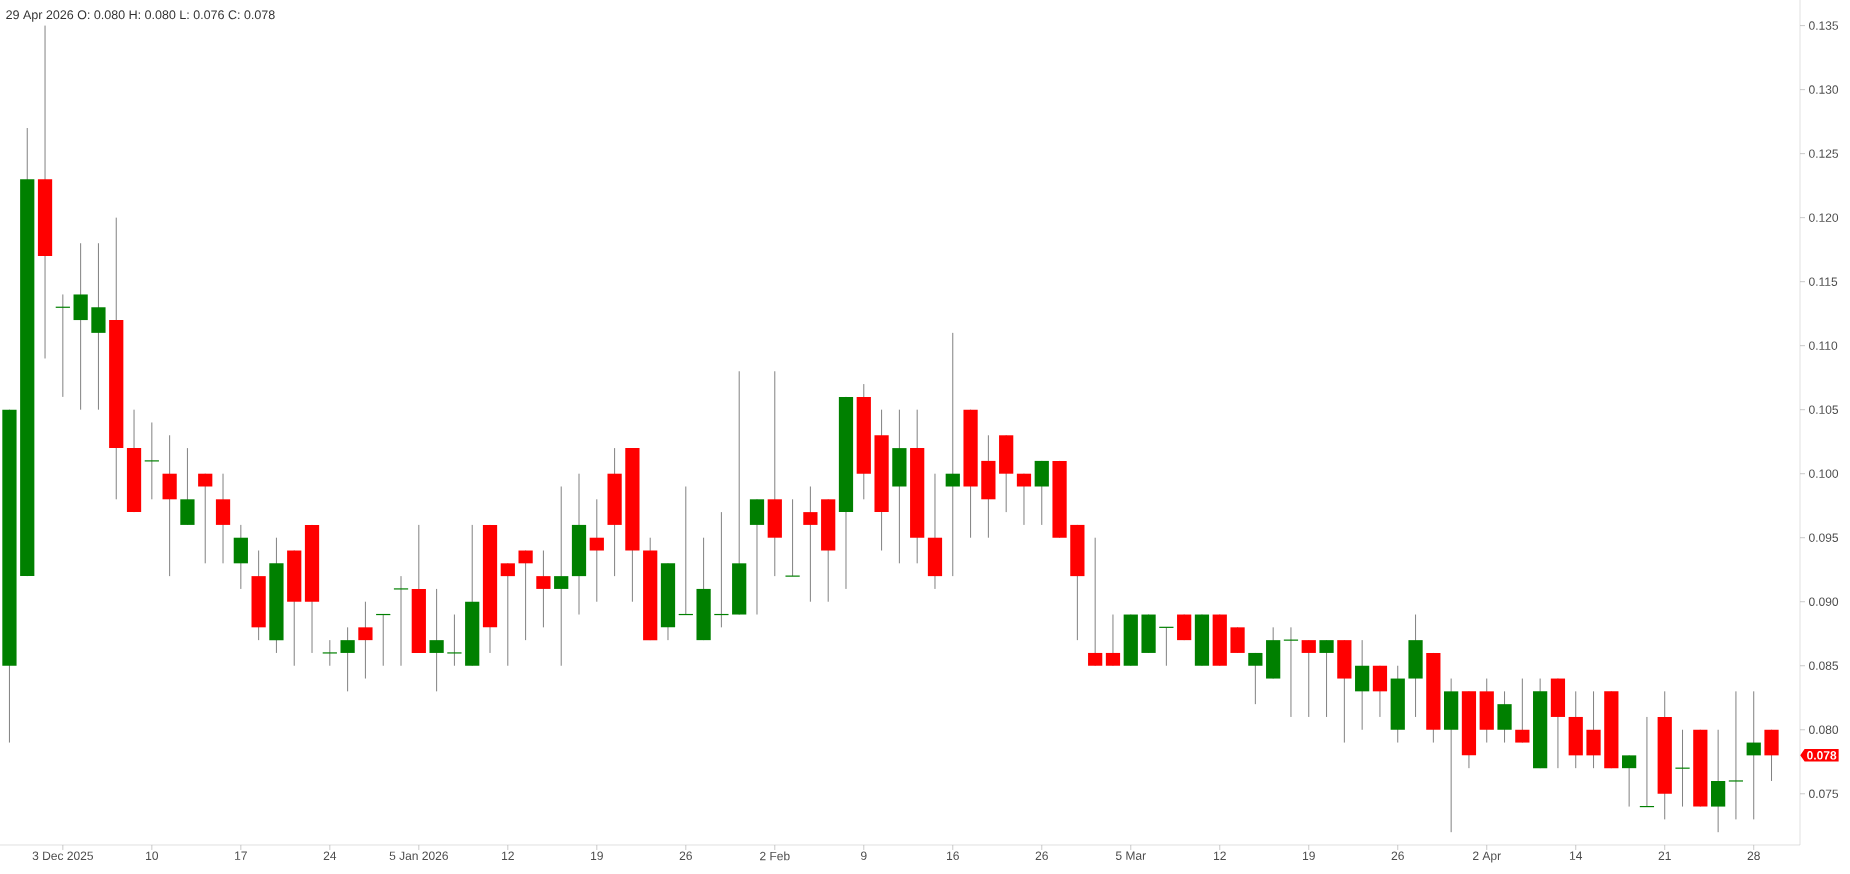 Image resolution: width=1850 pixels, height=874 pixels. Describe the element at coordinates (62, 856) in the screenshot. I see `x-tick-label: 3 Dec 2025` at that location.